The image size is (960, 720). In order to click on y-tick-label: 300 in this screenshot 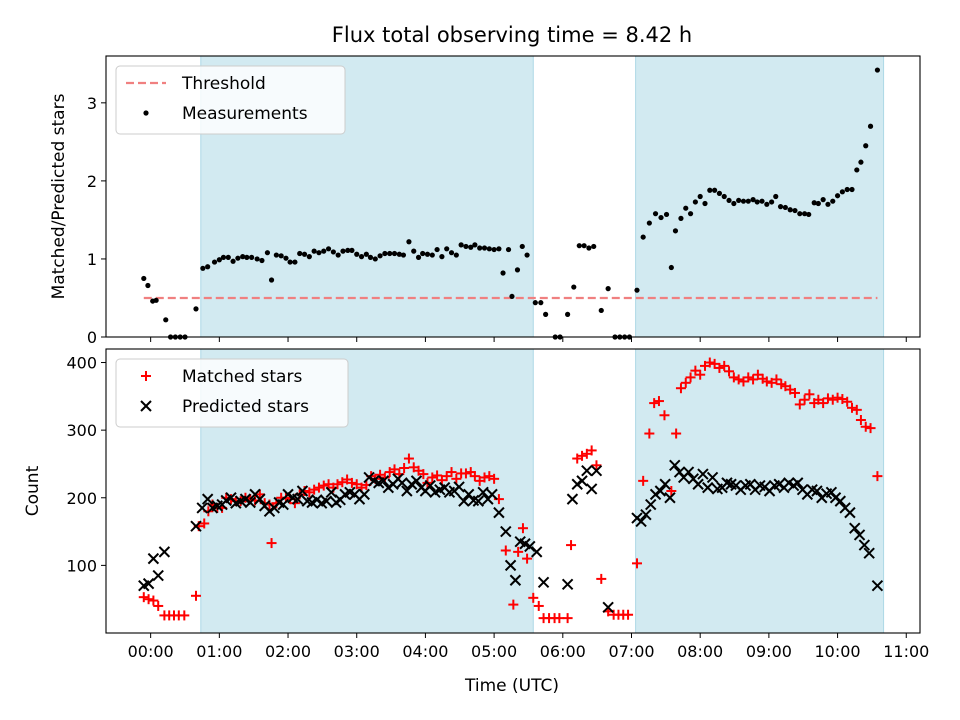, I will do `click(81, 430)`.